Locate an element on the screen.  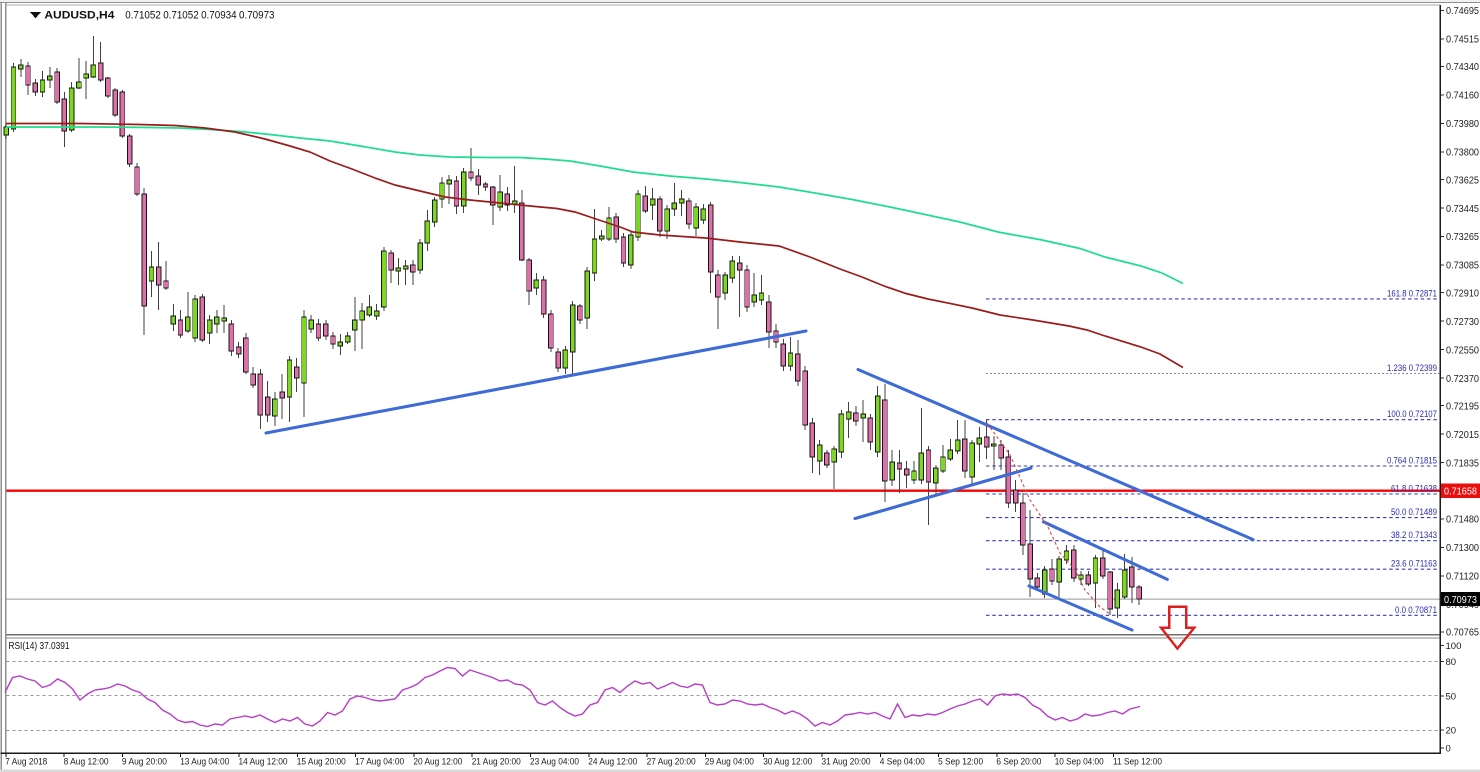
svg-text: 0.73445 is located at coordinates (1462, 209).